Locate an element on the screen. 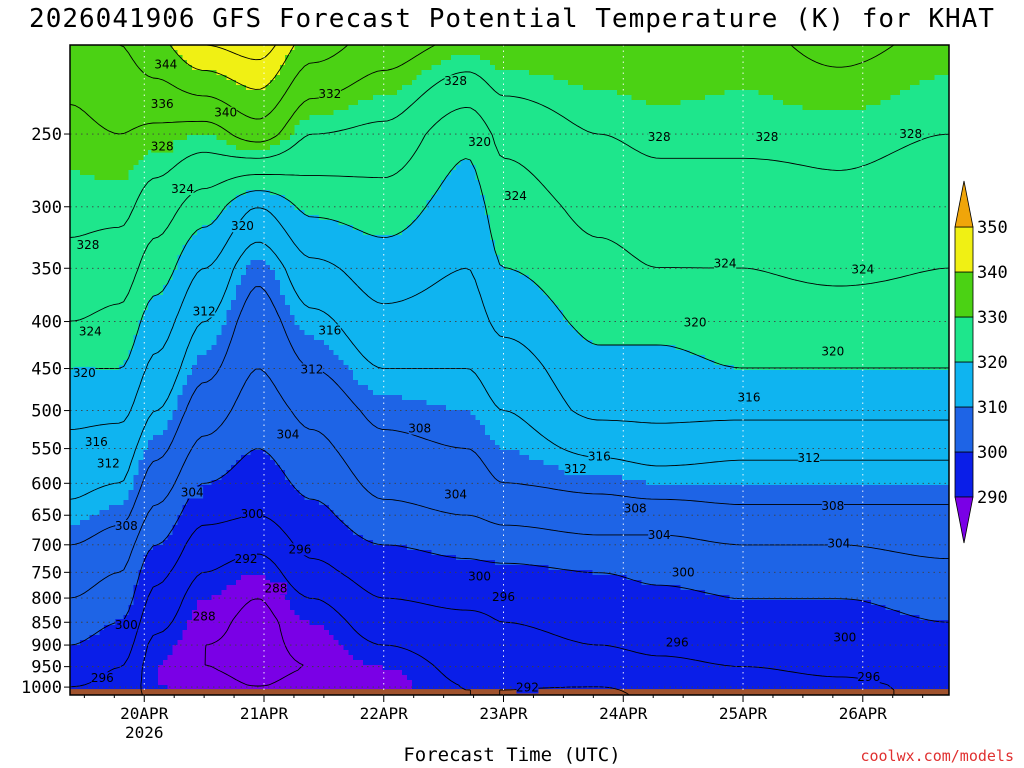 The height and width of the screenshot is (768, 1024). surface-strip is located at coordinates (509, 692).